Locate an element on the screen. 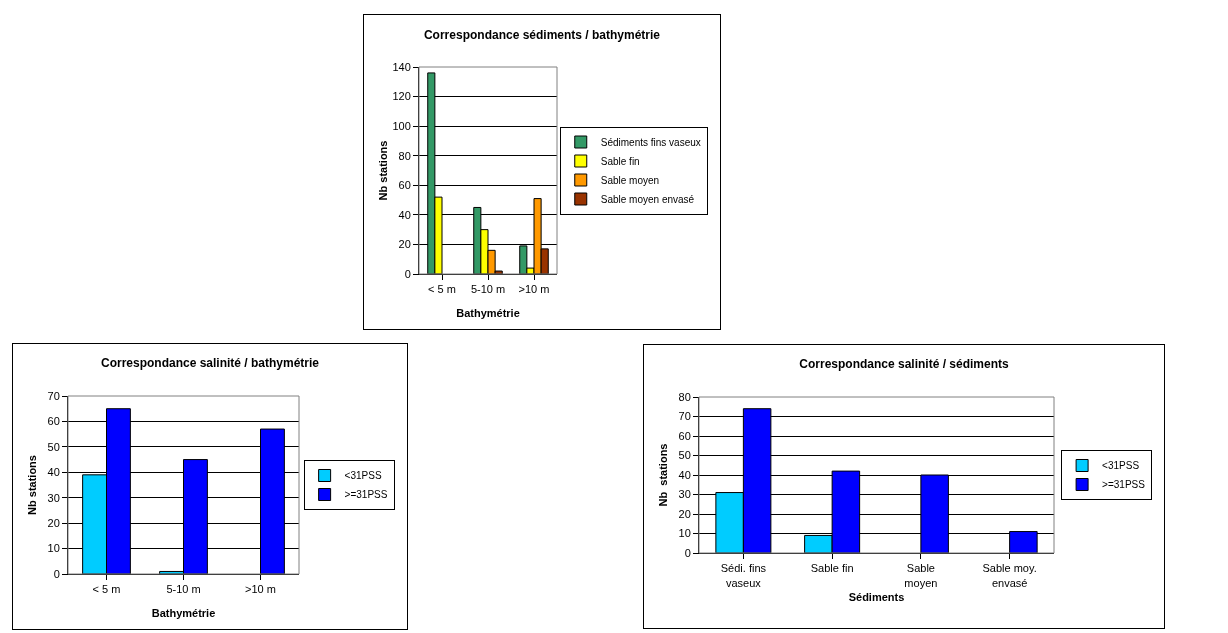 This screenshot has height=633, width=1228. y-tick-label: 140 is located at coordinates (401, 66).